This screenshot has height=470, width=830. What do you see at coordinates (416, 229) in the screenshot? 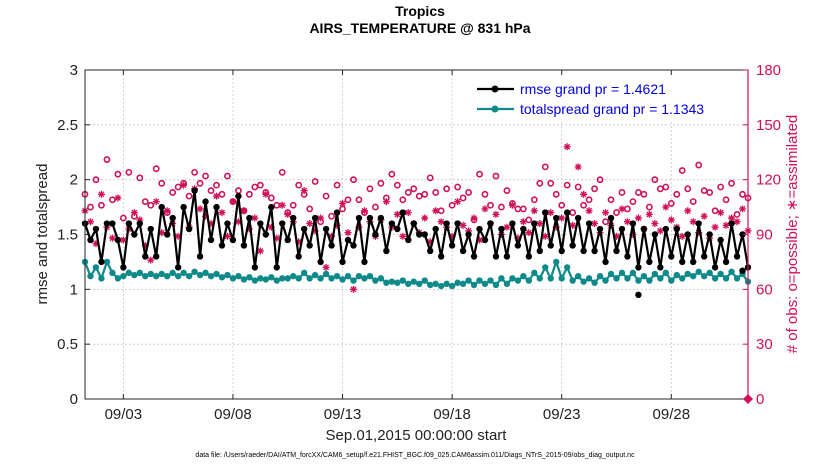
I see `rmse-line` at bounding box center [416, 229].